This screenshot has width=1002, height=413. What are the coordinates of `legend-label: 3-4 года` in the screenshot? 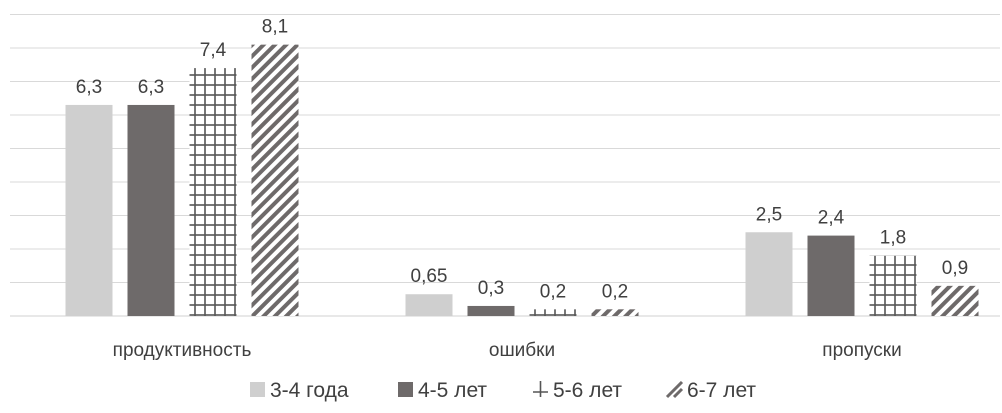 It's located at (309, 390).